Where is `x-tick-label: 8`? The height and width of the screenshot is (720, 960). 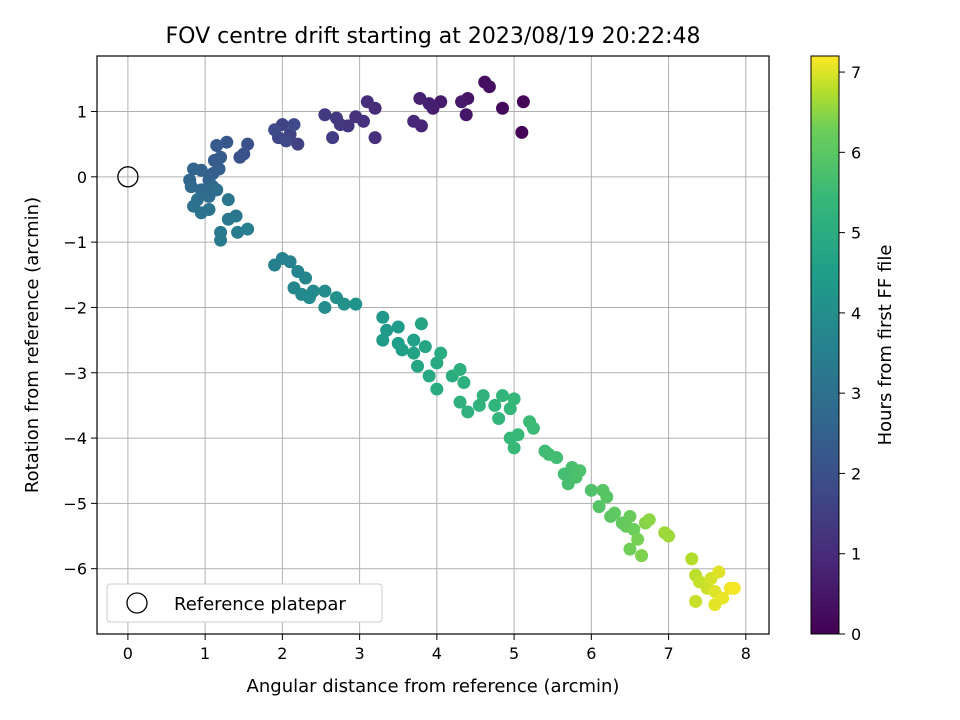
x-tick-label: 8 is located at coordinates (746, 653).